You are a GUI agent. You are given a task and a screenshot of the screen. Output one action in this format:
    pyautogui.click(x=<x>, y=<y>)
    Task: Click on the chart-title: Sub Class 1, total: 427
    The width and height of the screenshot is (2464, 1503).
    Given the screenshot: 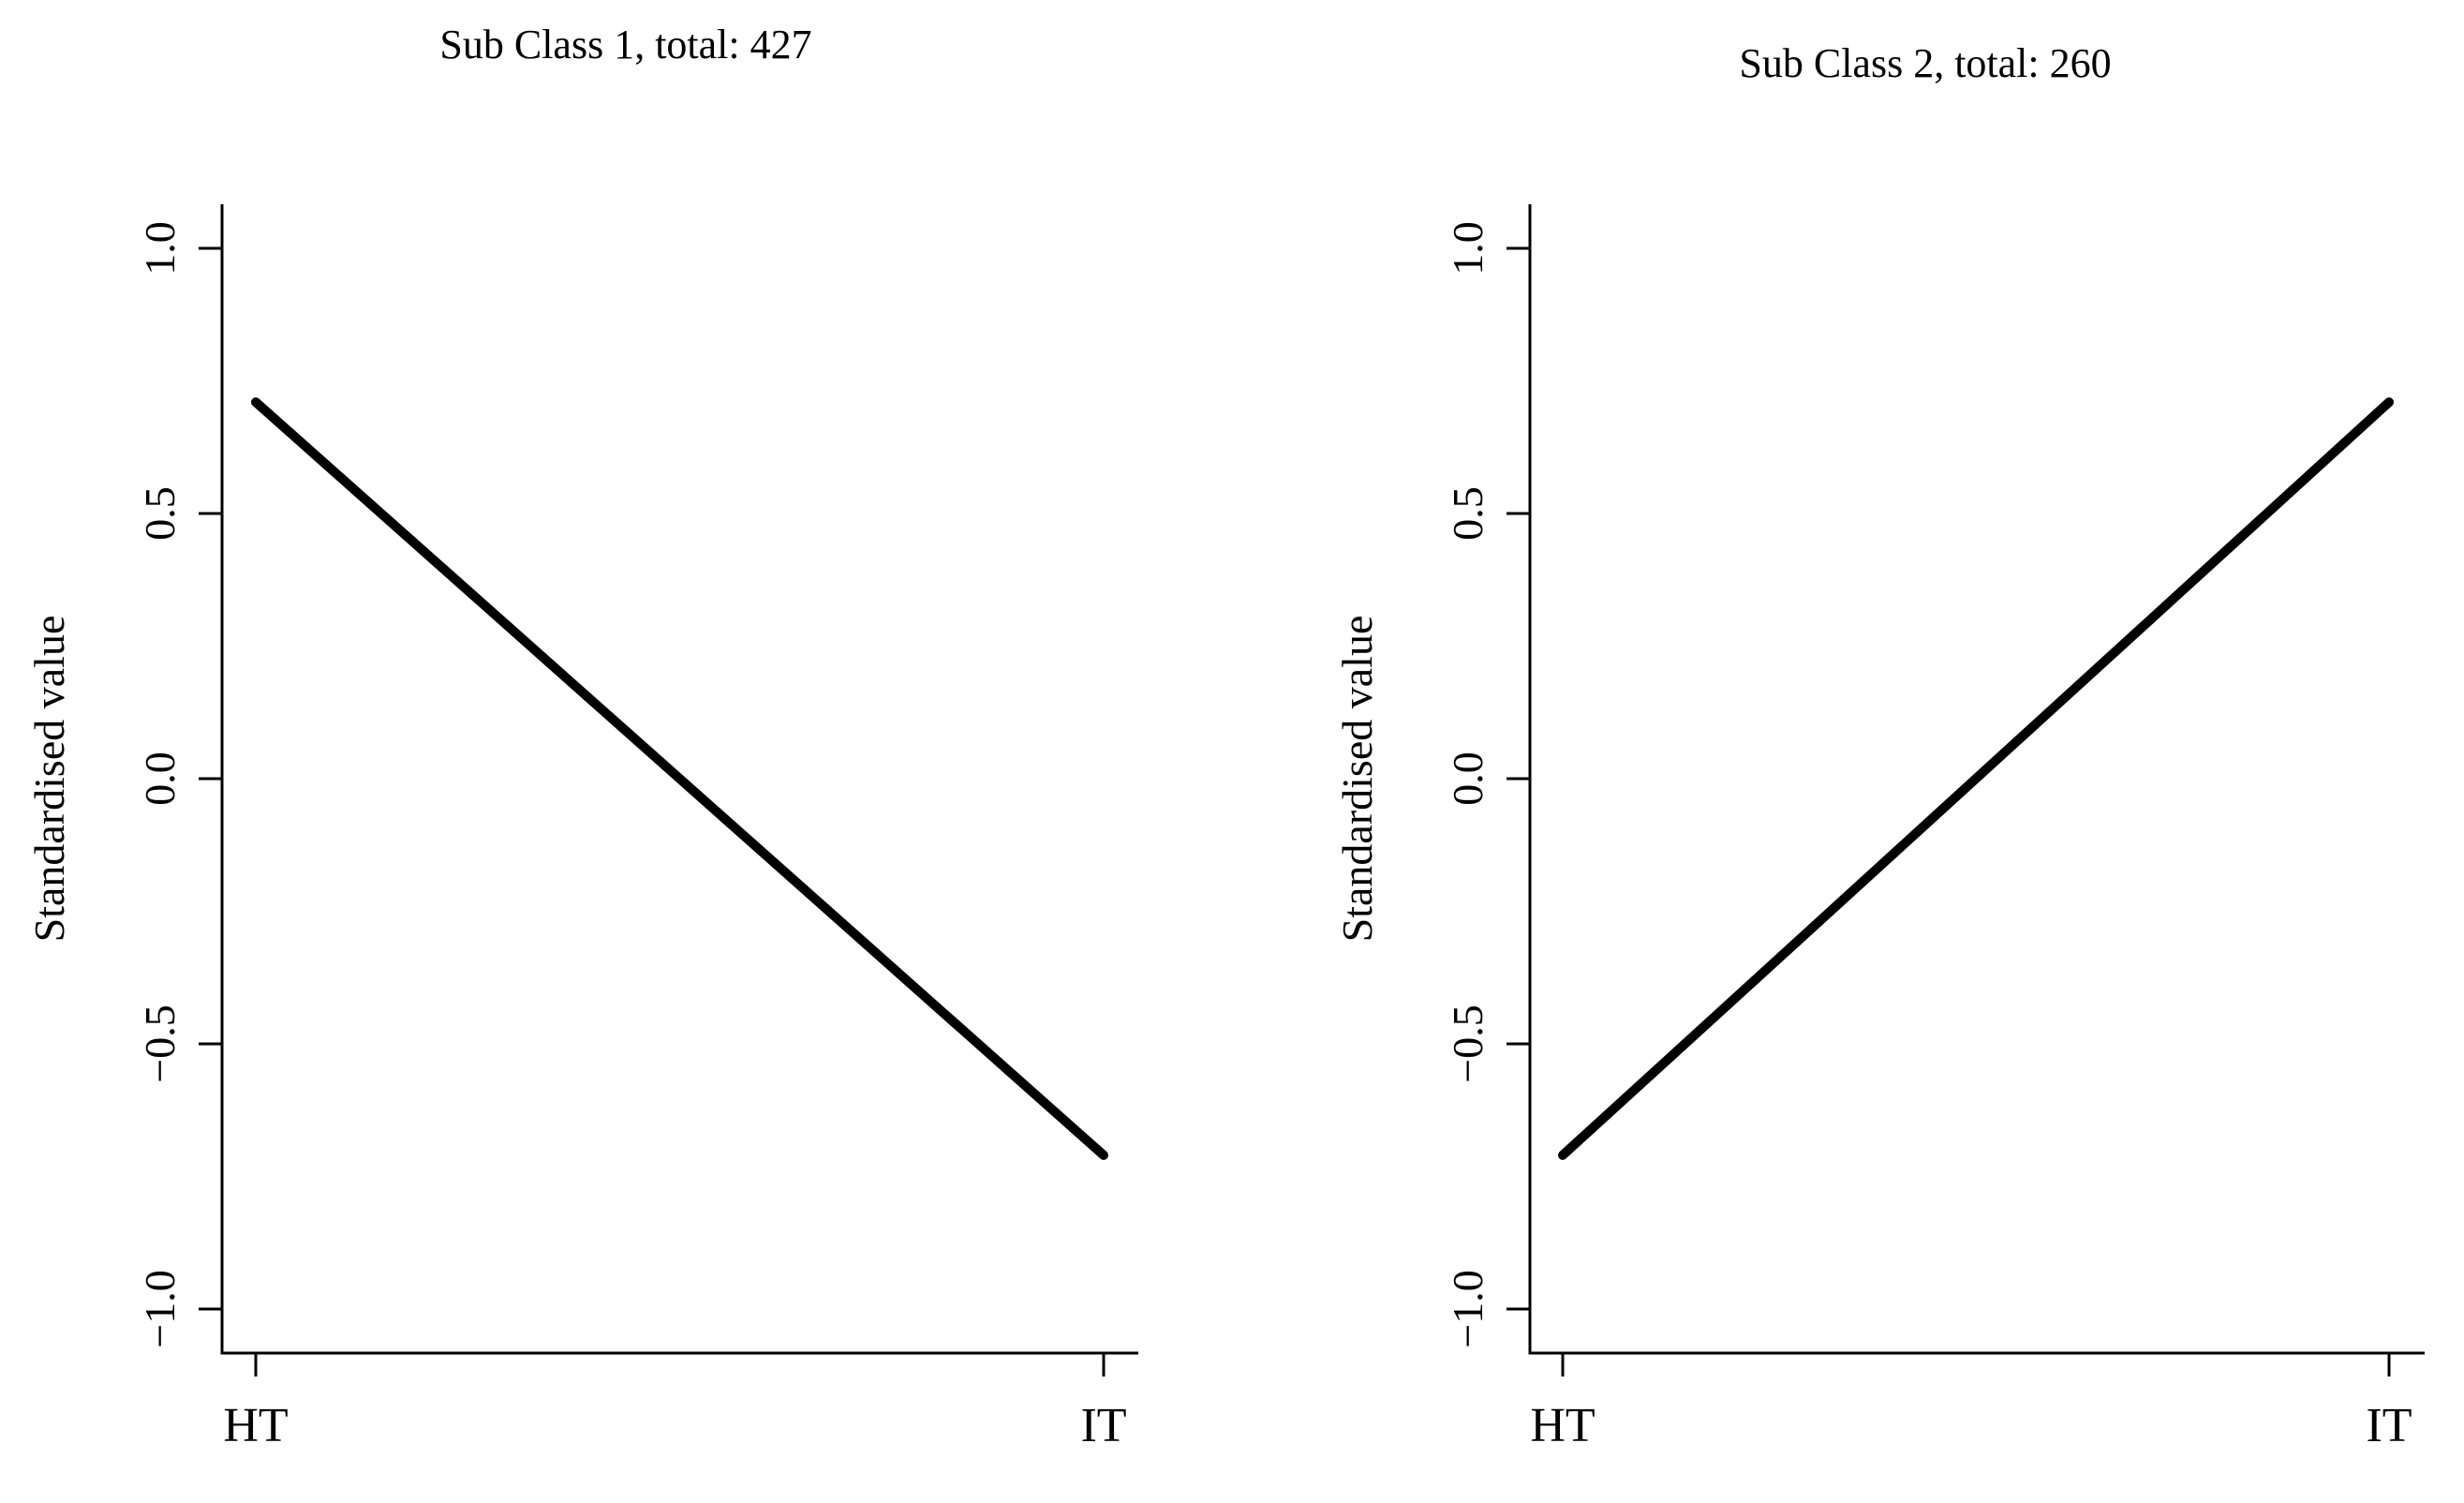 What is the action you would take?
    pyautogui.click(x=625, y=44)
    